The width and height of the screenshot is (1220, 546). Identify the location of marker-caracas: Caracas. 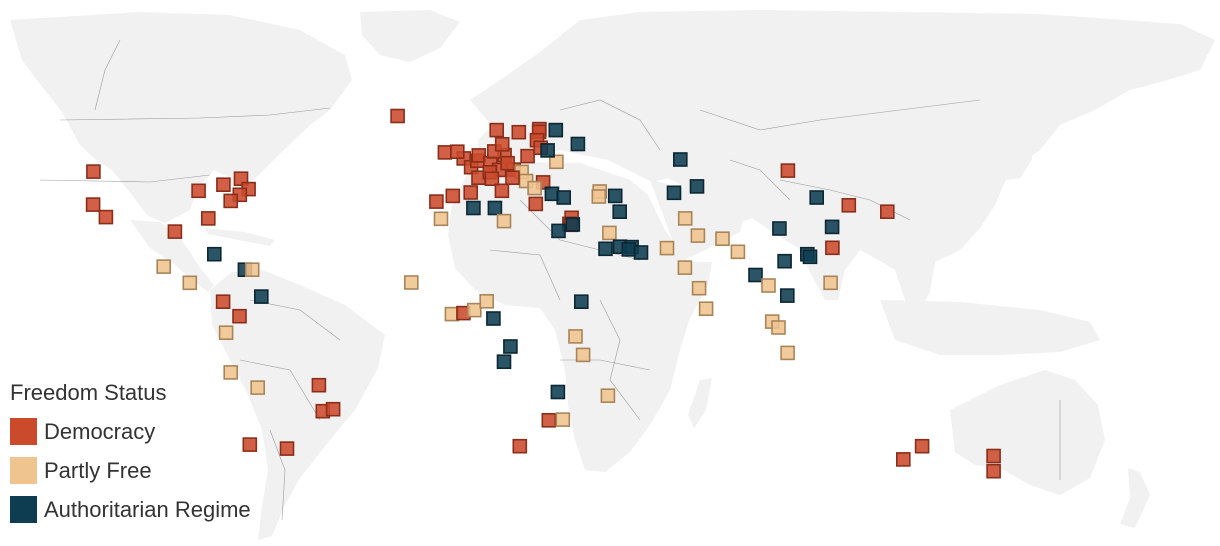
(261, 296).